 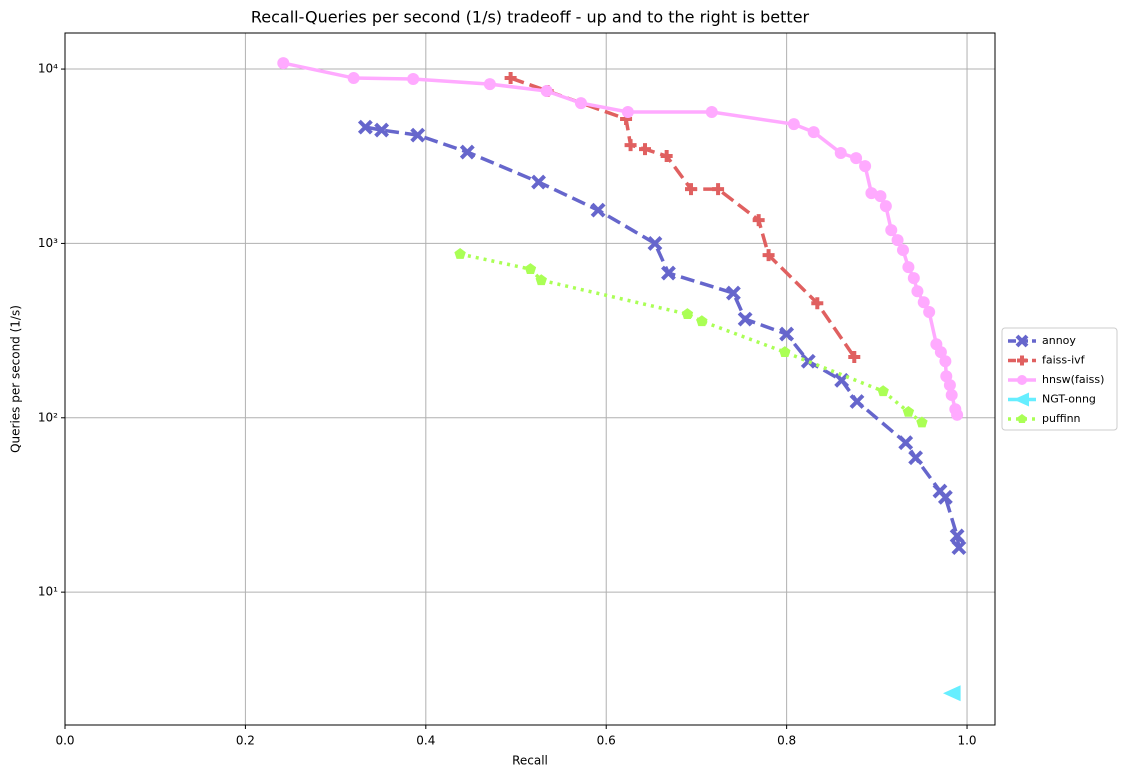 I want to click on x-tick-label: 0.0, so click(x=64, y=741).